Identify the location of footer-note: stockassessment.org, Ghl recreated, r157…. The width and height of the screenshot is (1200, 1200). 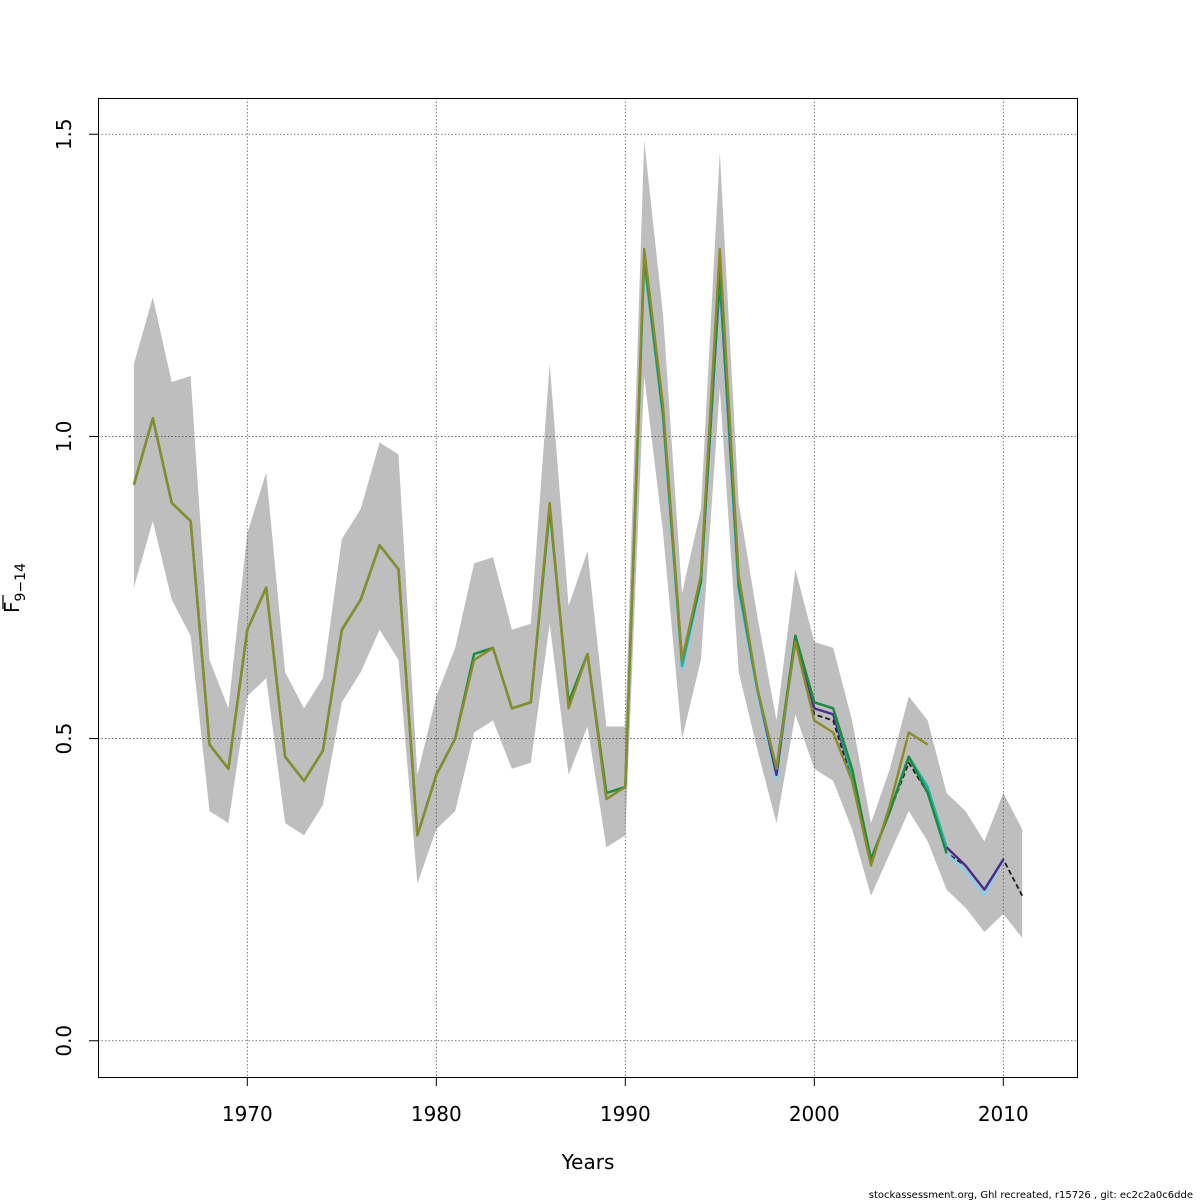
(1031, 1195).